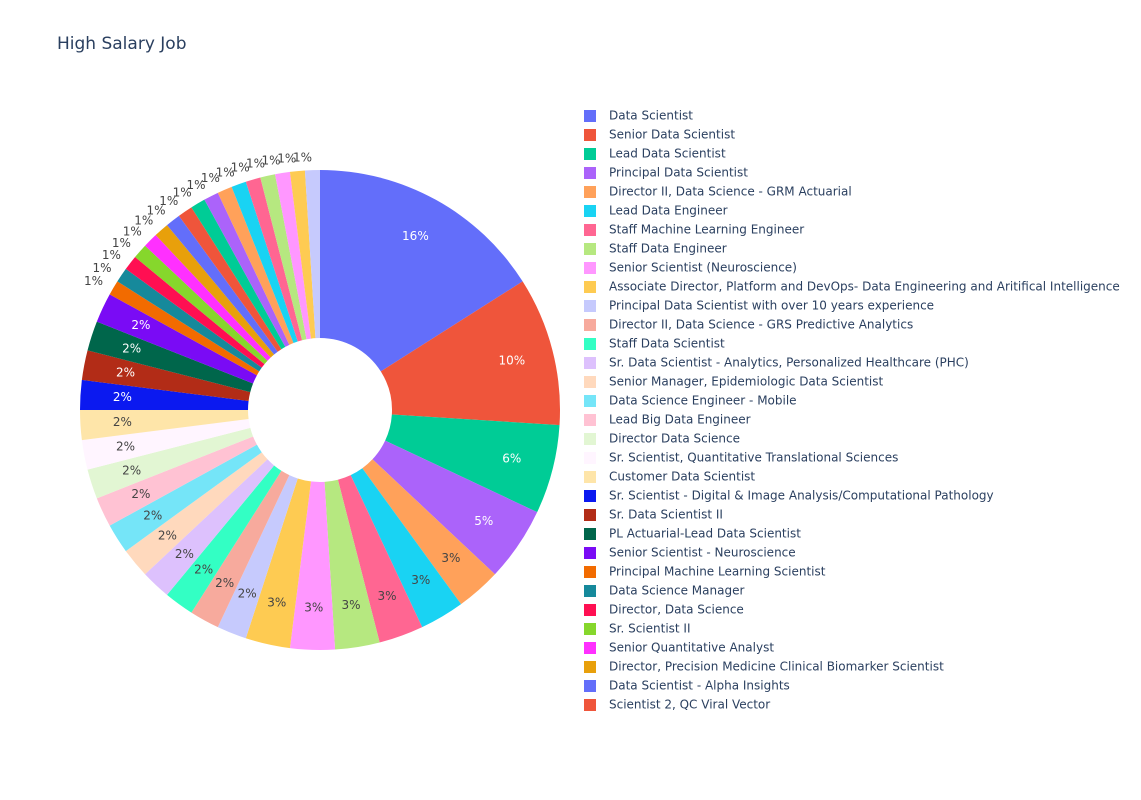 Image resolution: width=1141 pixels, height=800 pixels. I want to click on legend-label: Sr. Scientist II, so click(650, 629).